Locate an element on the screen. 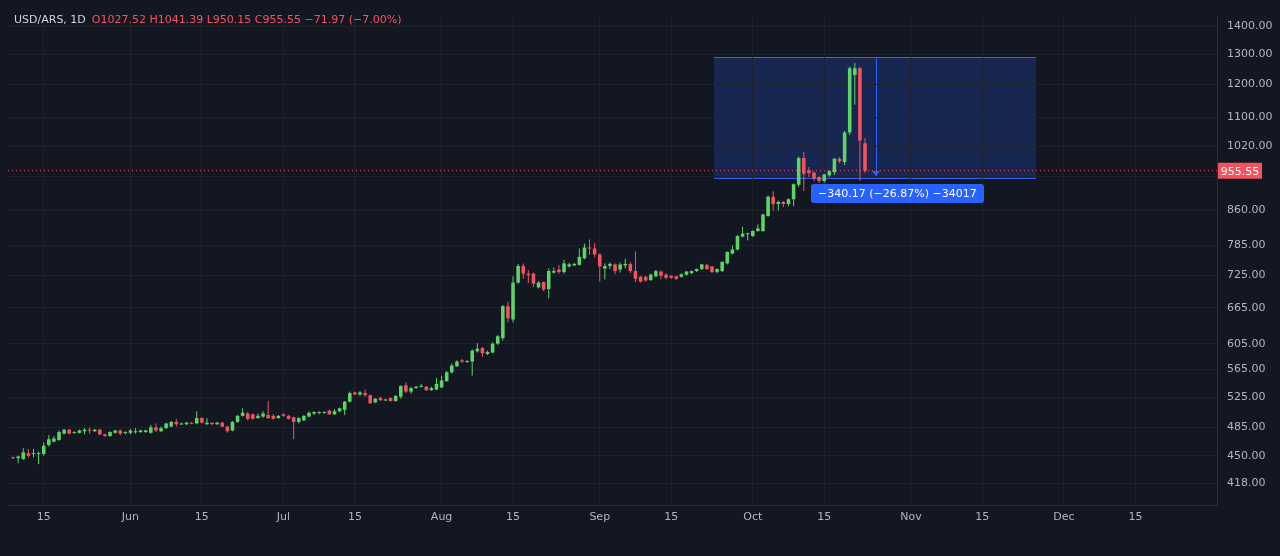  x-tick-label: Jun is located at coordinates (130, 517).